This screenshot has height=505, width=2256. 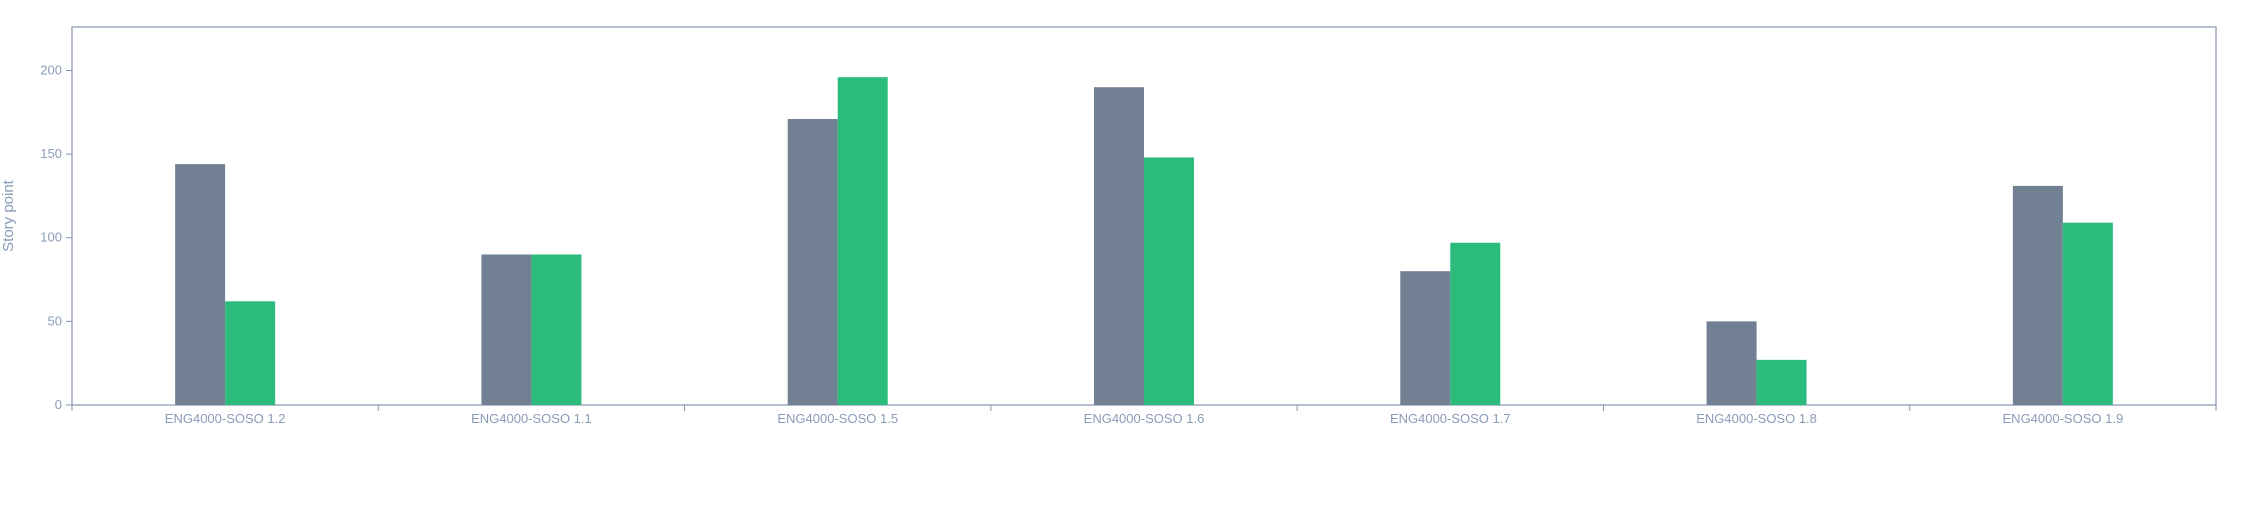 I want to click on bar-series-1-ENG4000-SOSO 1.2, so click(x=200, y=284).